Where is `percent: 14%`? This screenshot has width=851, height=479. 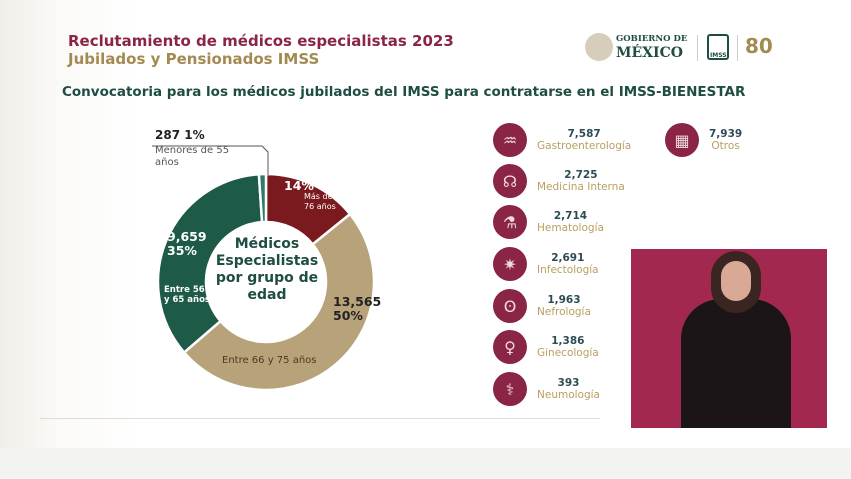 percent: 14% is located at coordinates (299, 186).